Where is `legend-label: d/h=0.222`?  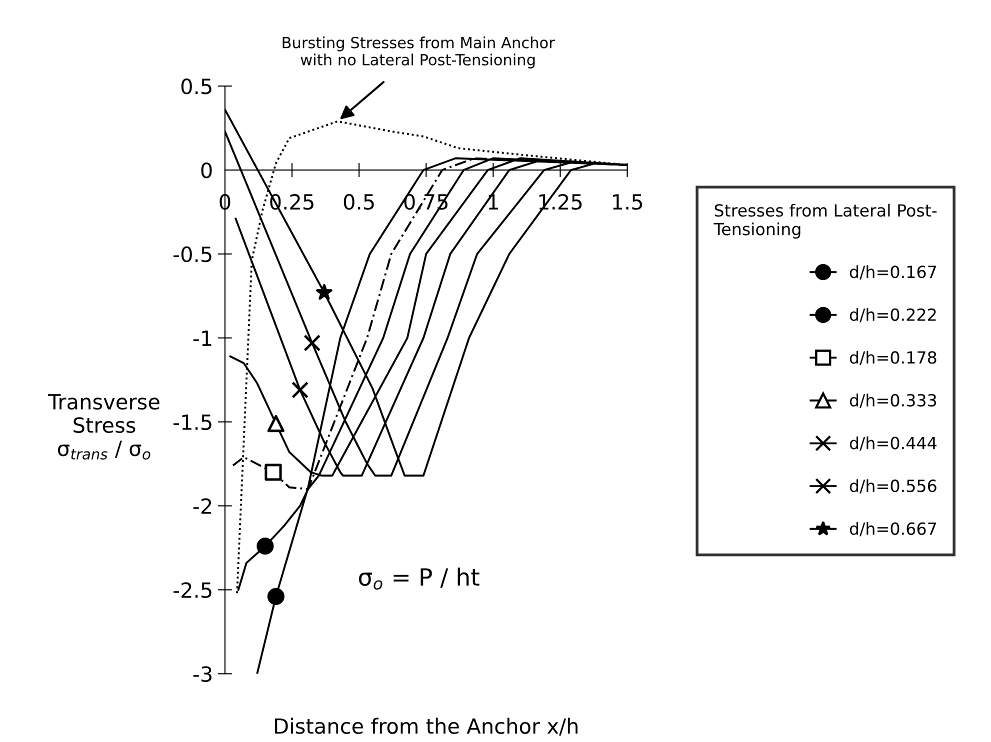 legend-label: d/h=0.222 is located at coordinates (893, 315).